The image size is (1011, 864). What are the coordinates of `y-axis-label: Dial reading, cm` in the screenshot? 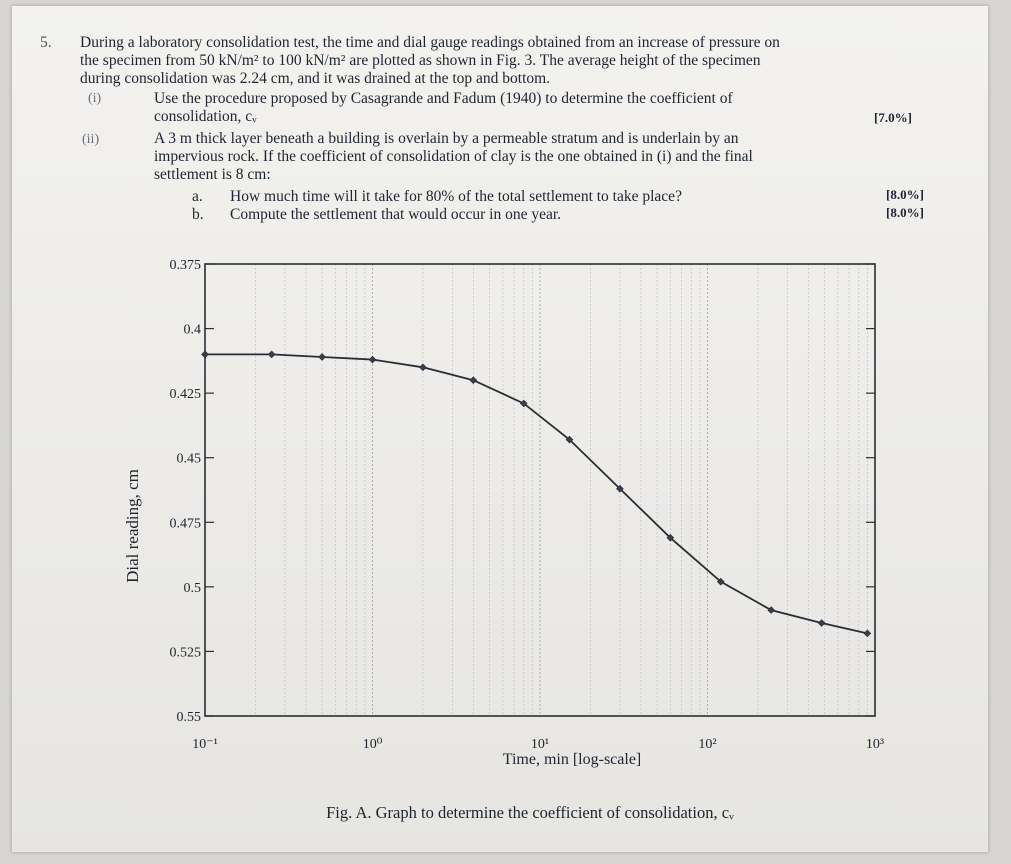 It's located at (132, 526).